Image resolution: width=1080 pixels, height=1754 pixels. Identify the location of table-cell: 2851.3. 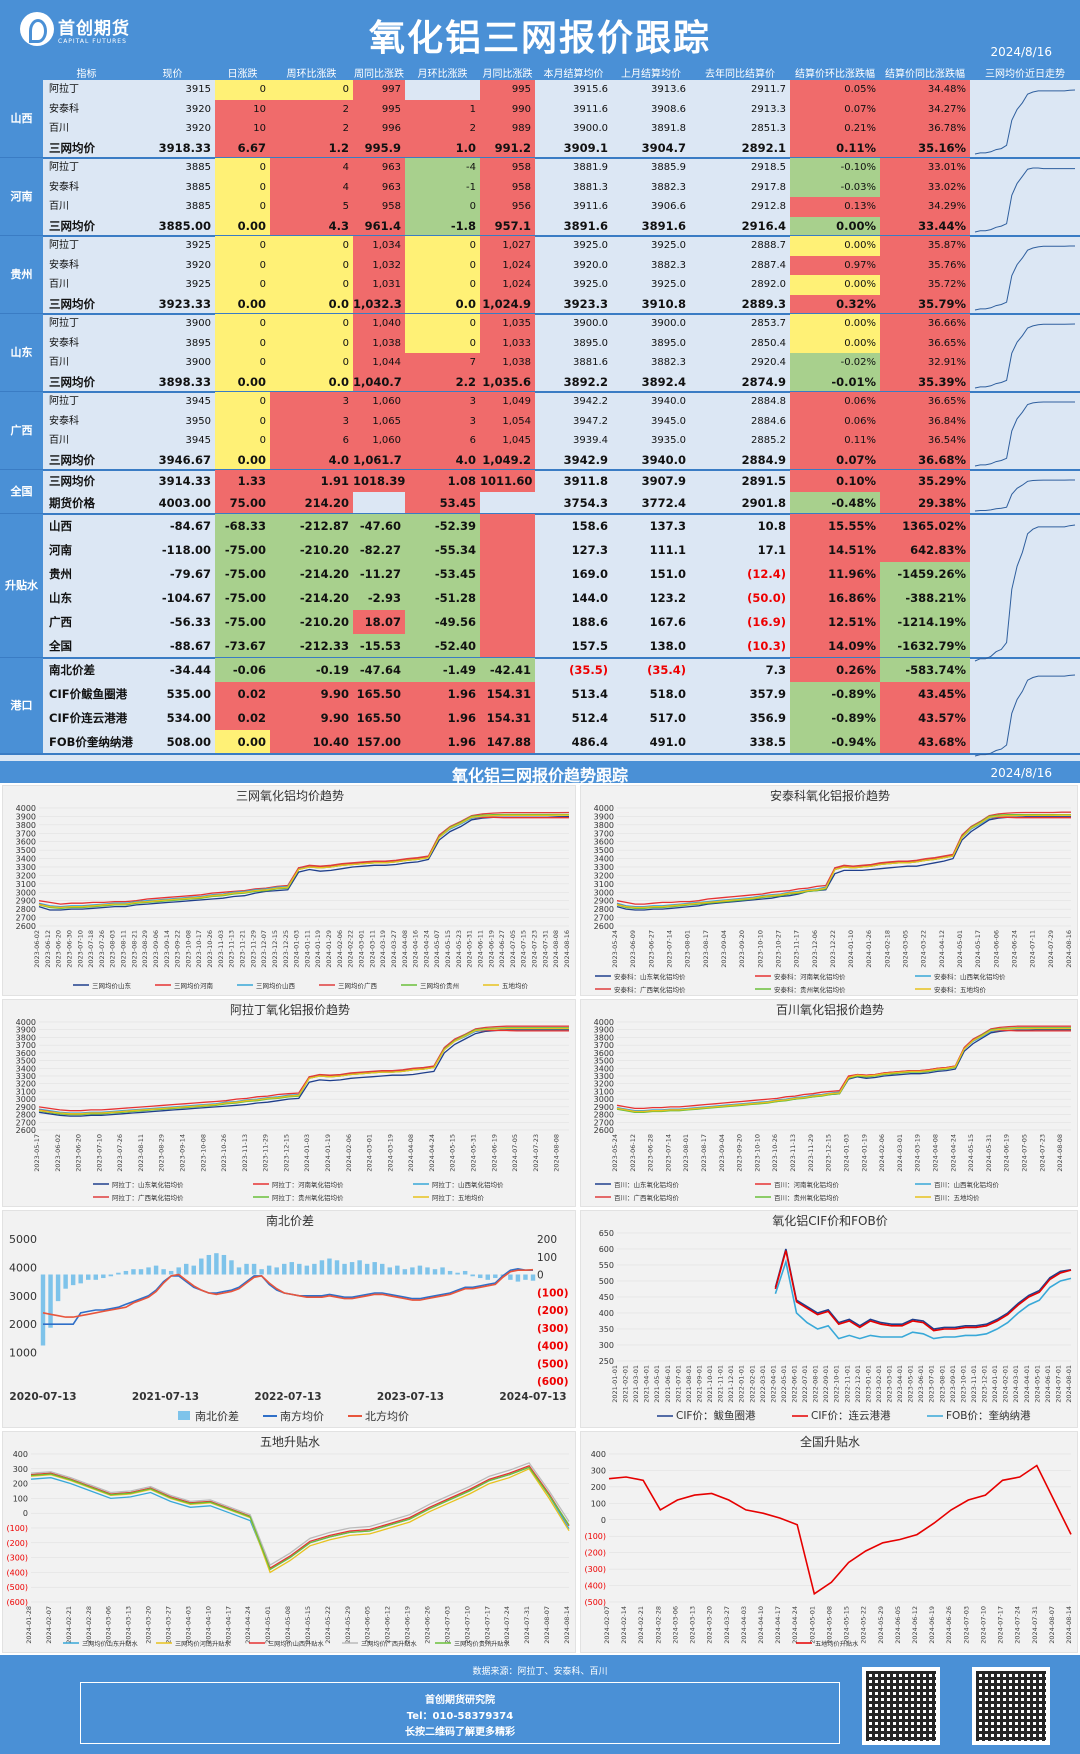
(768, 128).